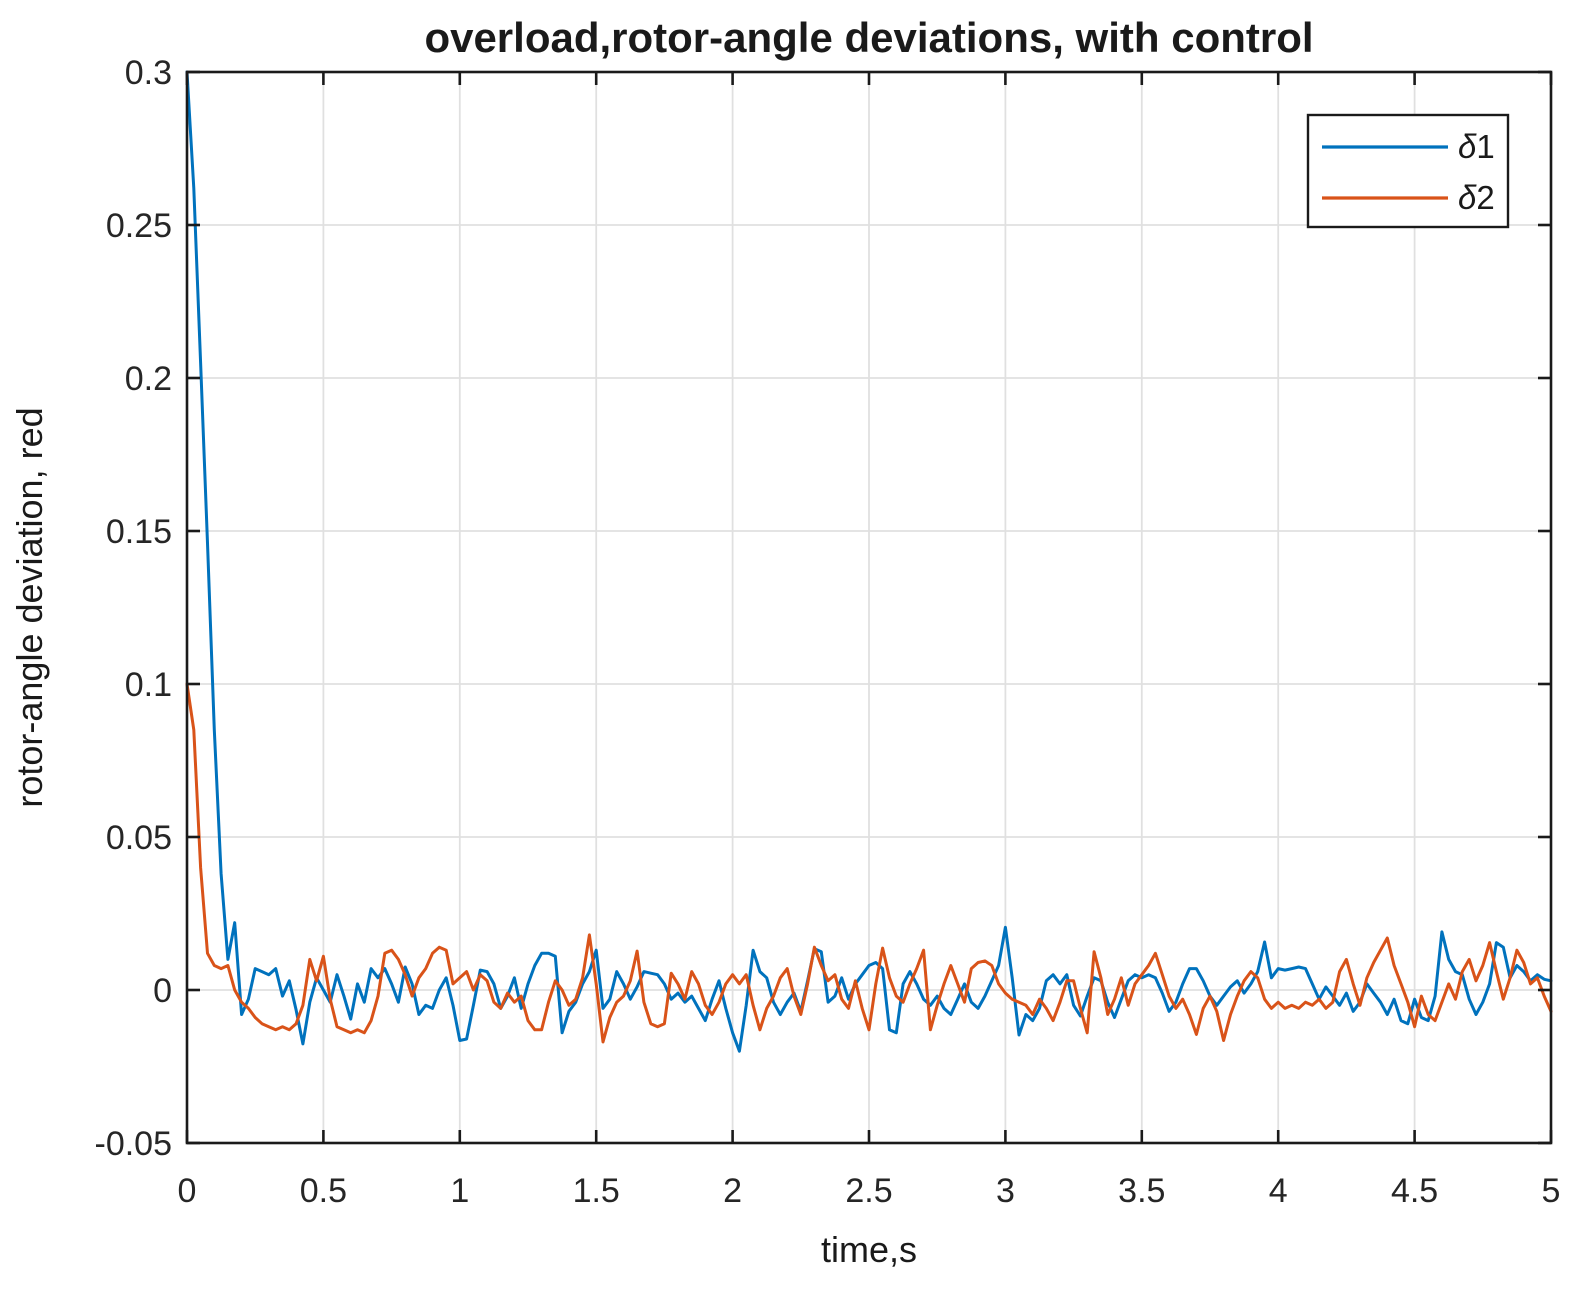 The width and height of the screenshot is (1582, 1290). Describe the element at coordinates (162, 991) in the screenshot. I see `y-tick-label: 0` at that location.